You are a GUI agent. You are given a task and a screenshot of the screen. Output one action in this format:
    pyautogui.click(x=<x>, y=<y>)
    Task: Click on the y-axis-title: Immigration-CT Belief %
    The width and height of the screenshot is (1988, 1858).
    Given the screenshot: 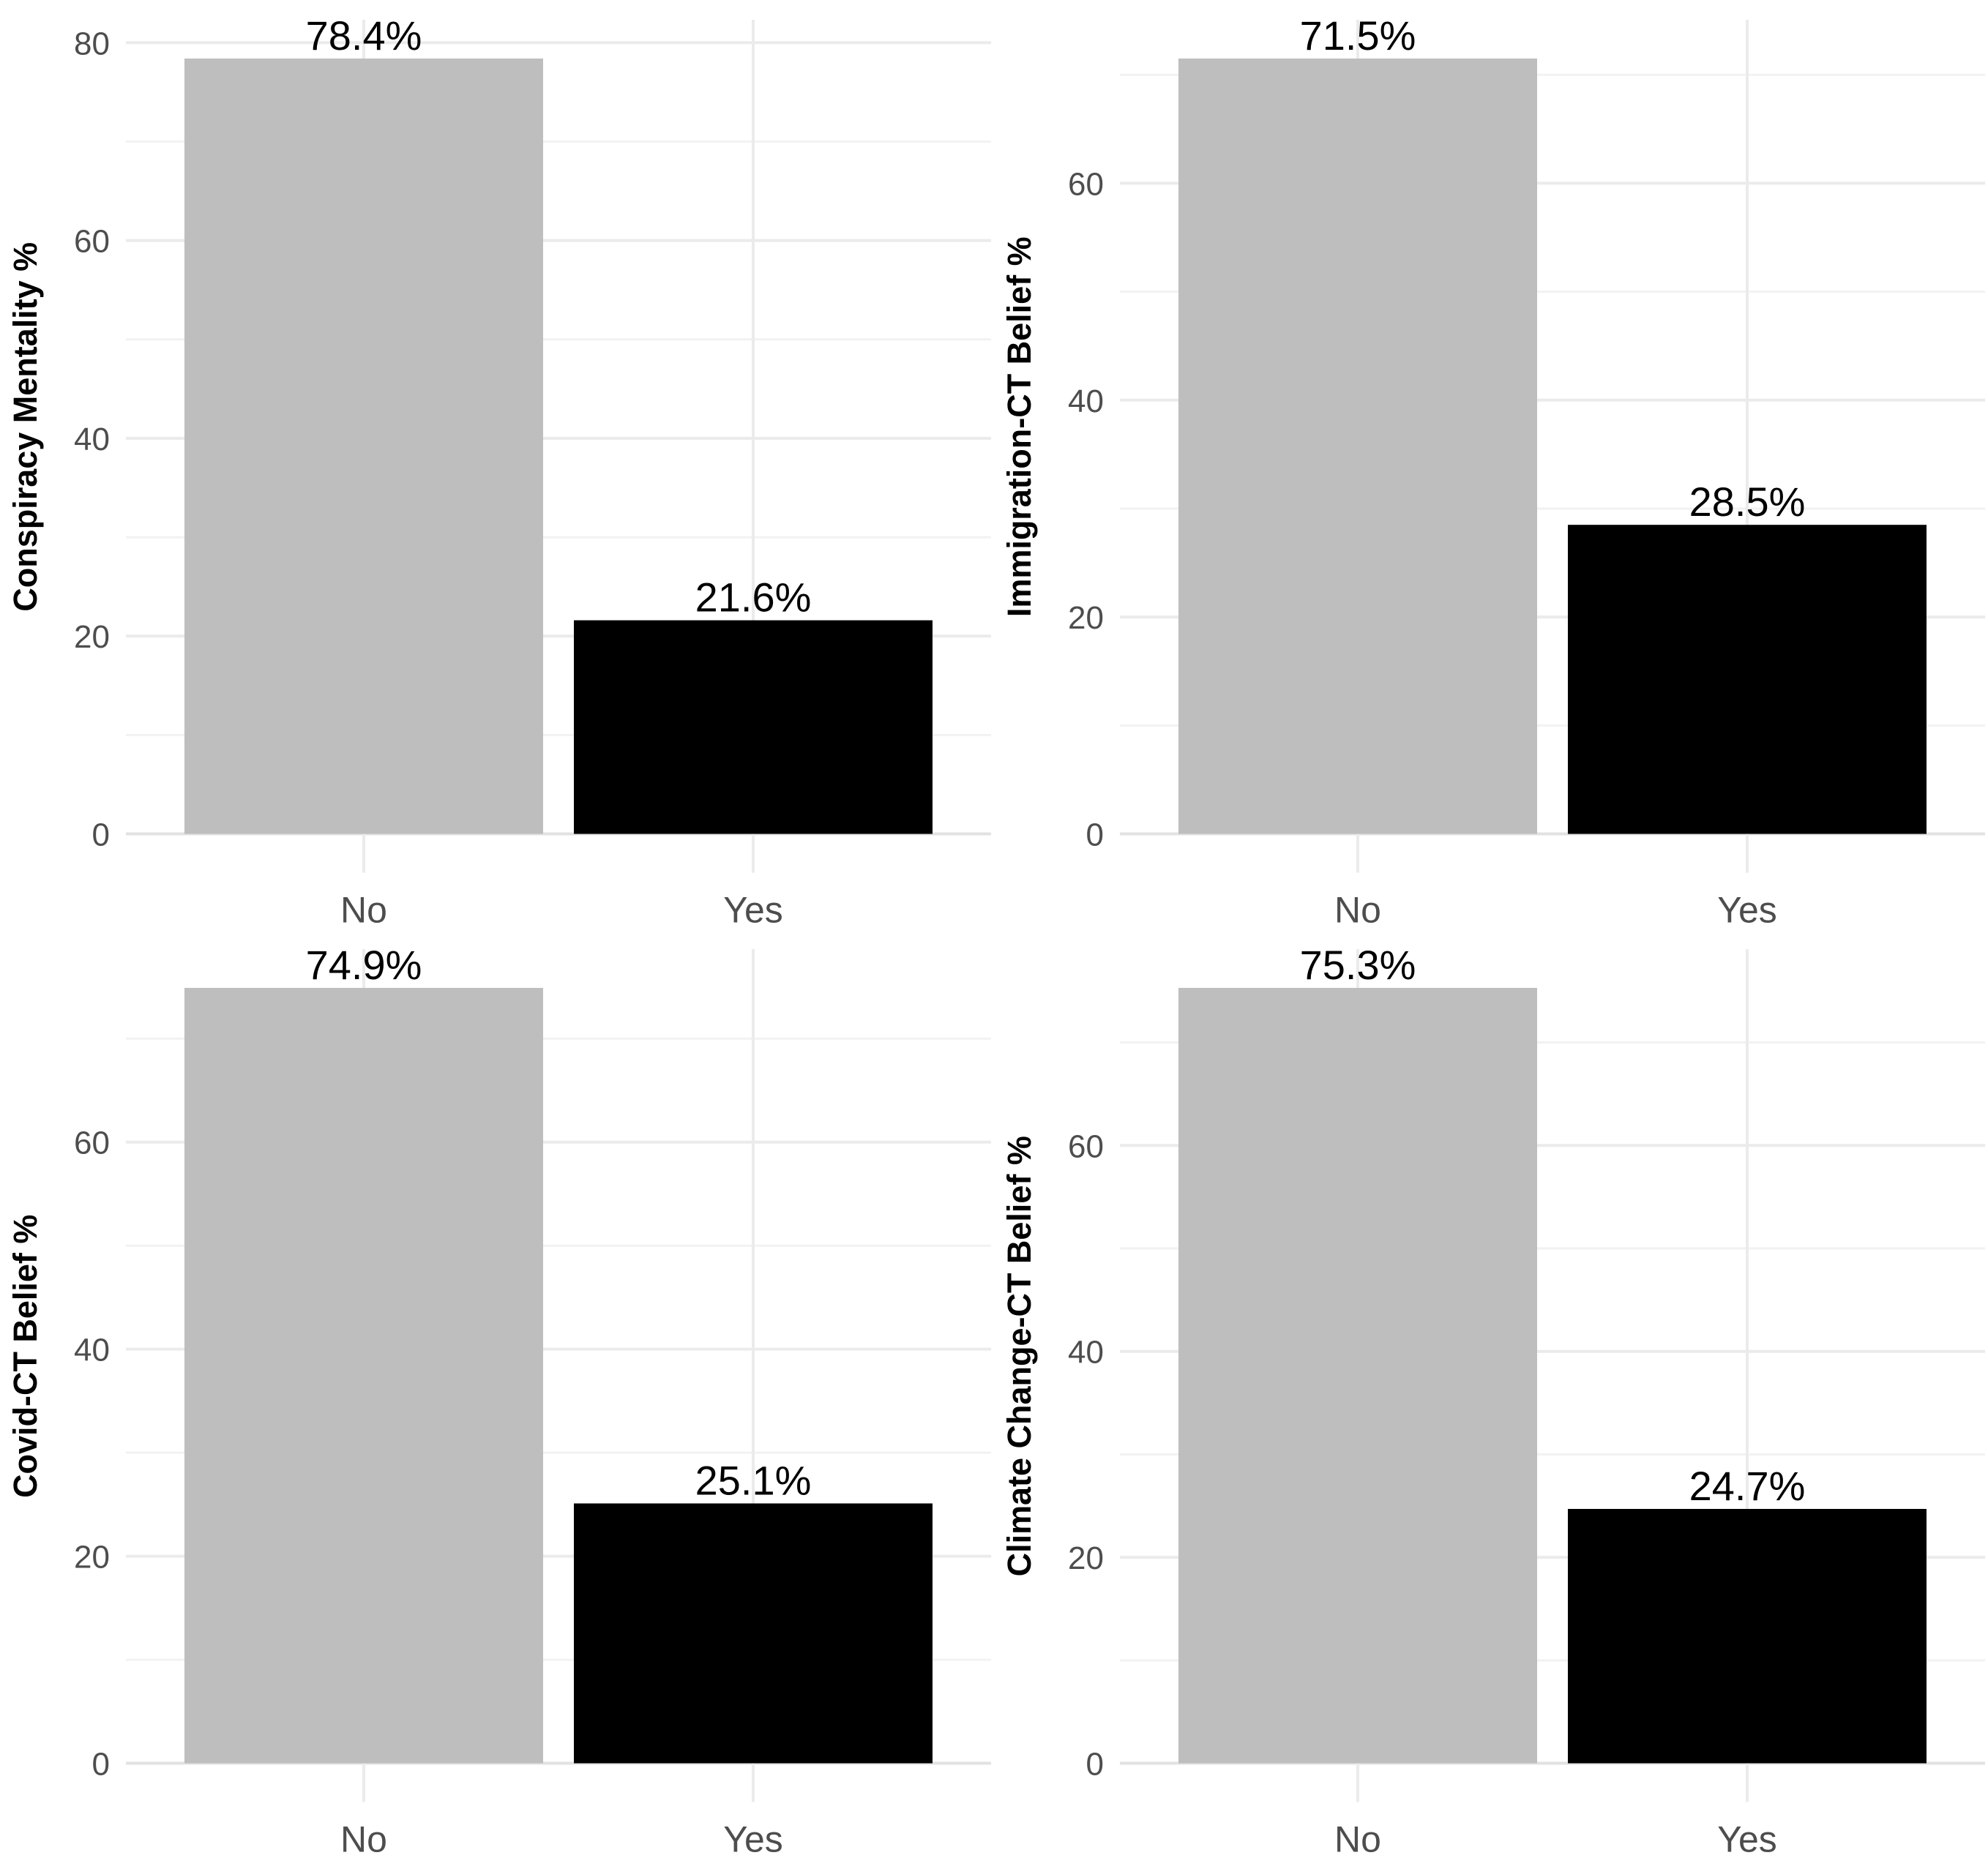 What is the action you would take?
    pyautogui.click(x=1019, y=426)
    